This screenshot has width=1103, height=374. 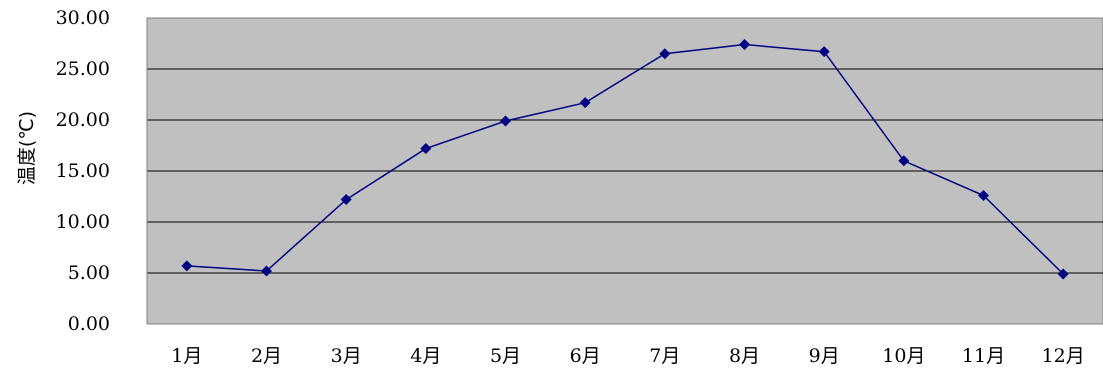 I want to click on x-tick-label: 2月, so click(x=266, y=356).